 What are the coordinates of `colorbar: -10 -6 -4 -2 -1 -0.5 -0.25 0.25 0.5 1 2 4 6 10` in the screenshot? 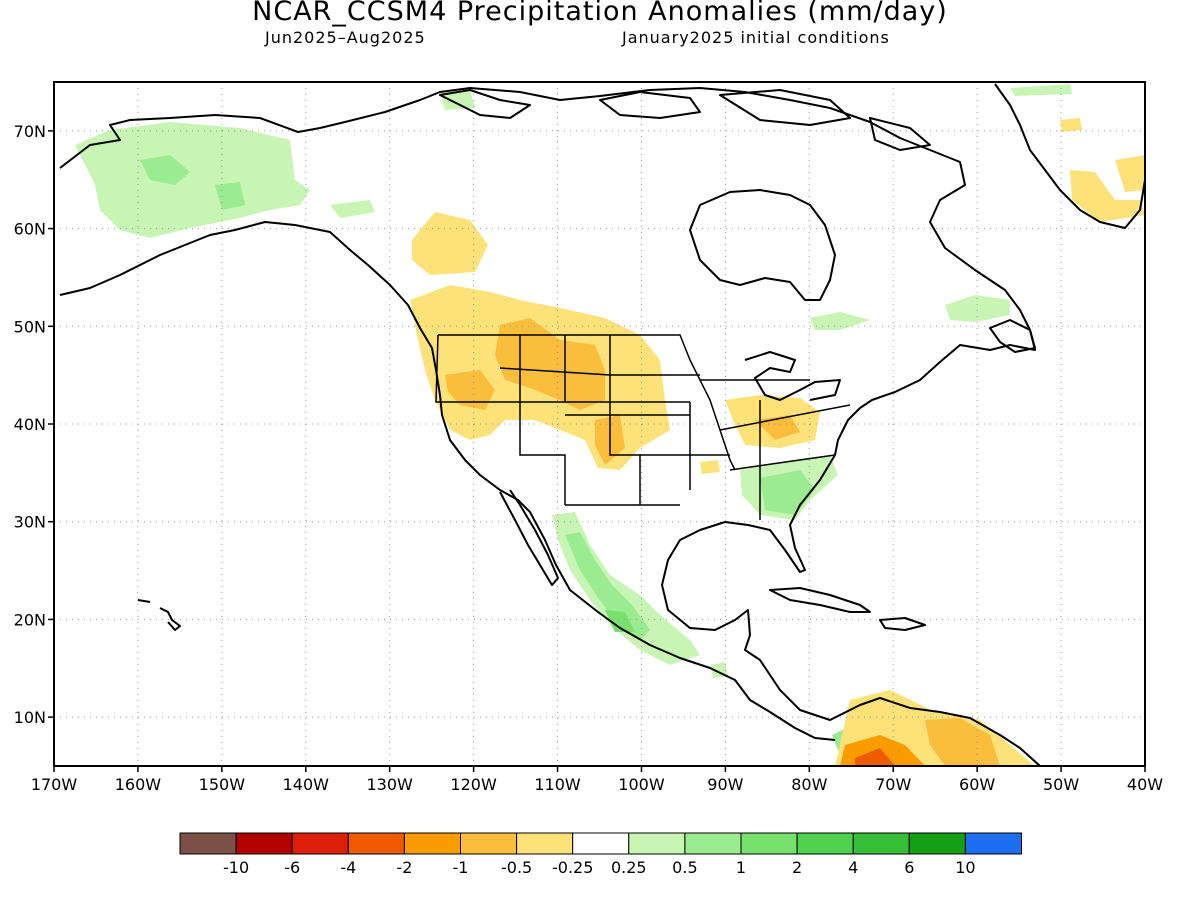 It's located at (601, 854).